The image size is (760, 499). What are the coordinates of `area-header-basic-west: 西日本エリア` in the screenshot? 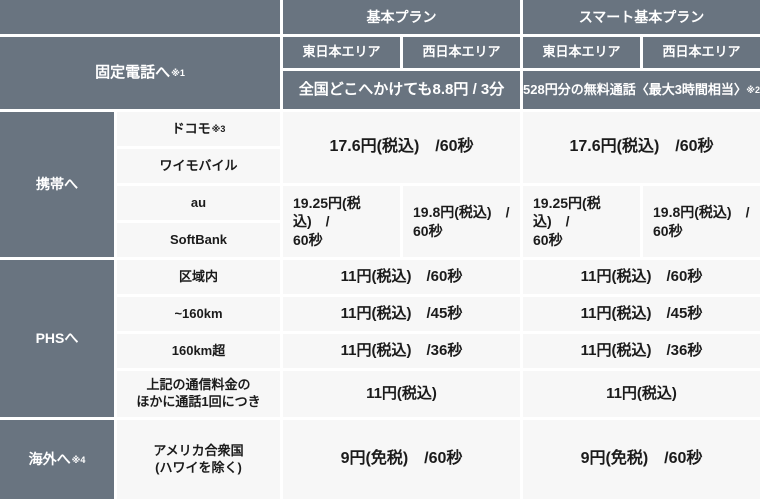 It's located at (461, 52).